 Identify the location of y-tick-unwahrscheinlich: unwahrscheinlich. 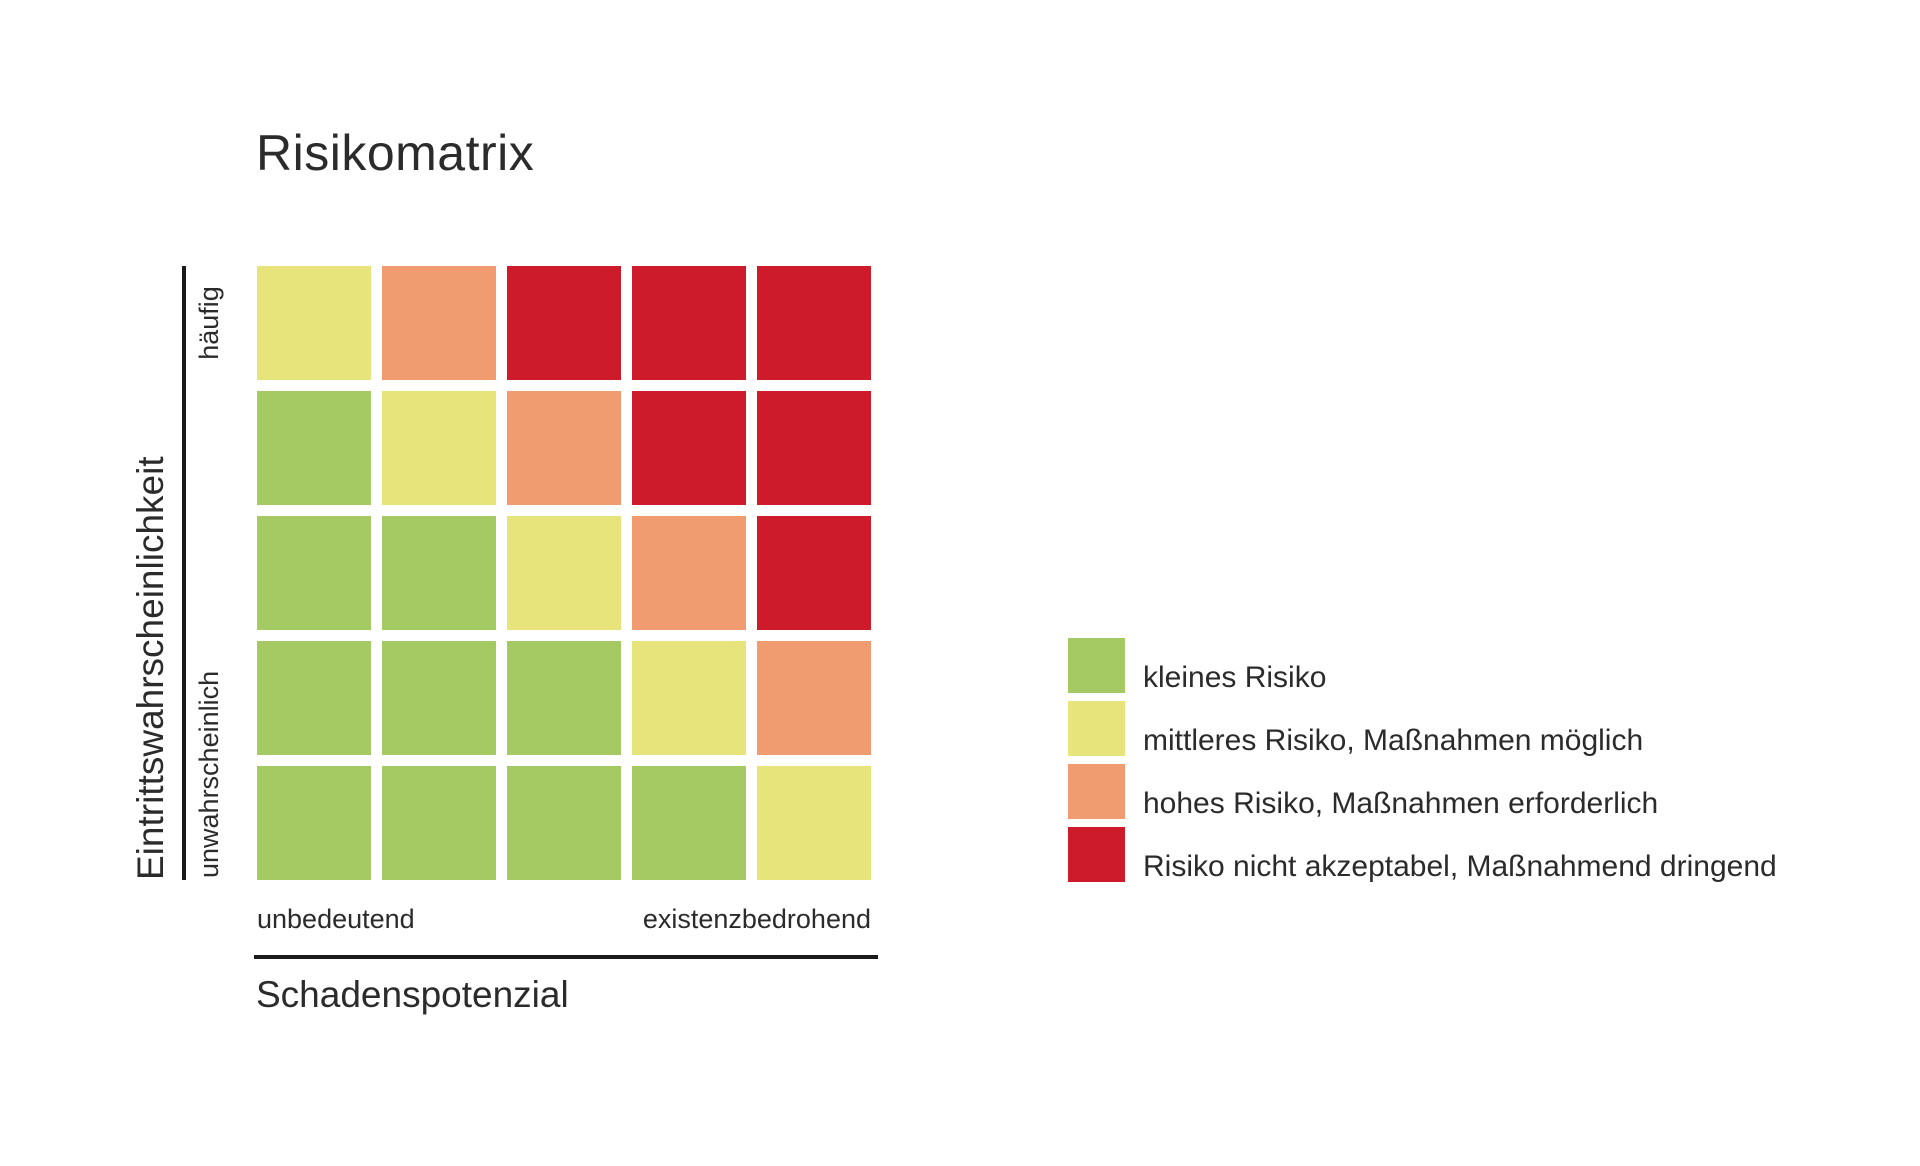
(209, 774).